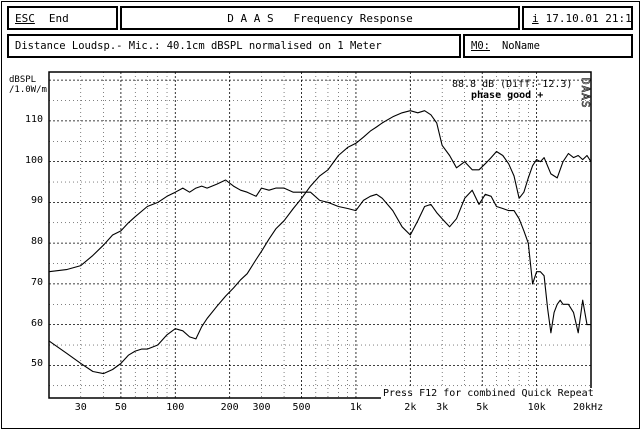 This screenshot has width=643, height=432. What do you see at coordinates (548, 46) in the screenshot?
I see `memory-box: M0: NoName` at bounding box center [548, 46].